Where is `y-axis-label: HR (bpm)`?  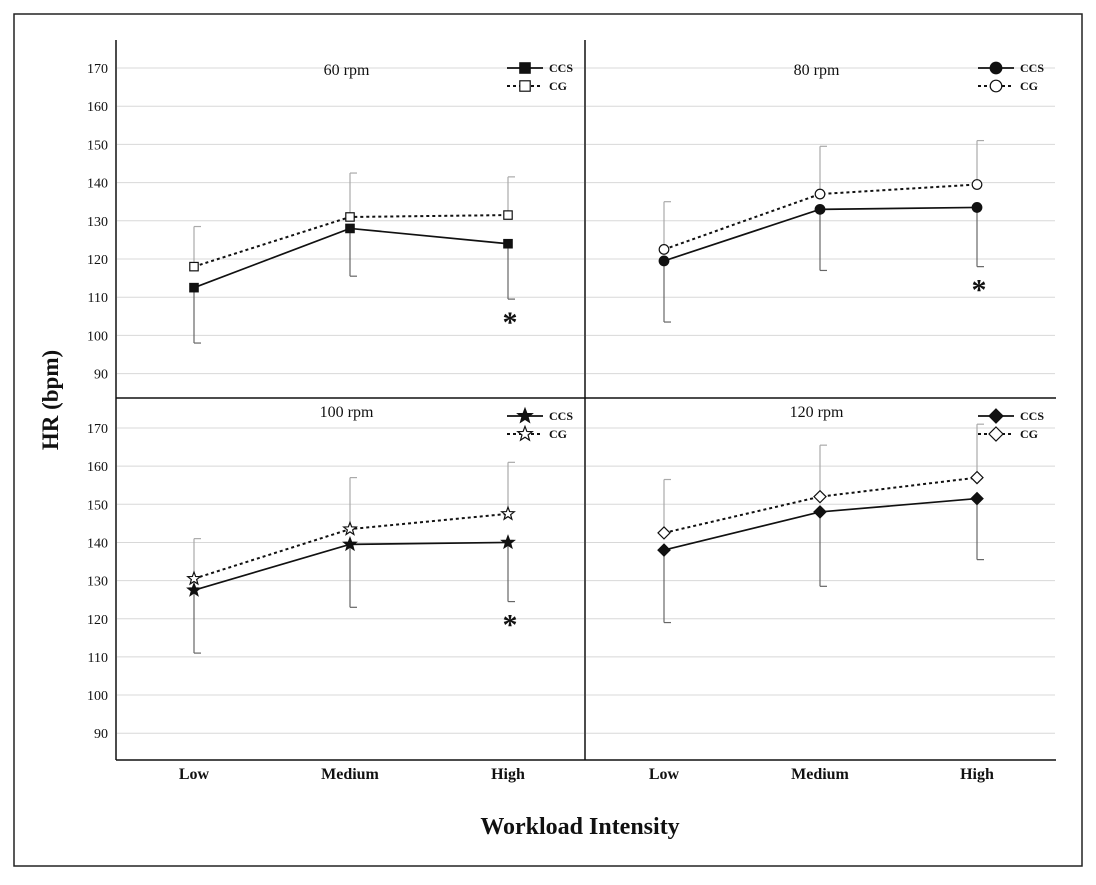
y-axis-label: HR (bpm) is located at coordinates (50, 400).